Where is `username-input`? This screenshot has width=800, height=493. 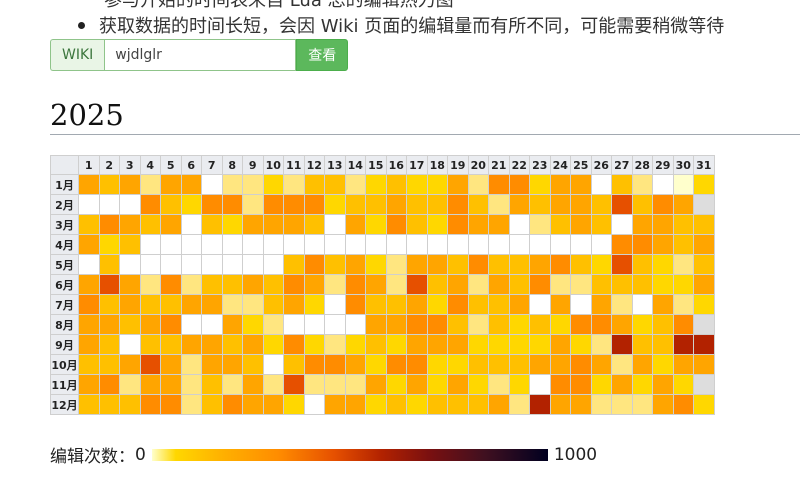
username-input is located at coordinates (200, 55).